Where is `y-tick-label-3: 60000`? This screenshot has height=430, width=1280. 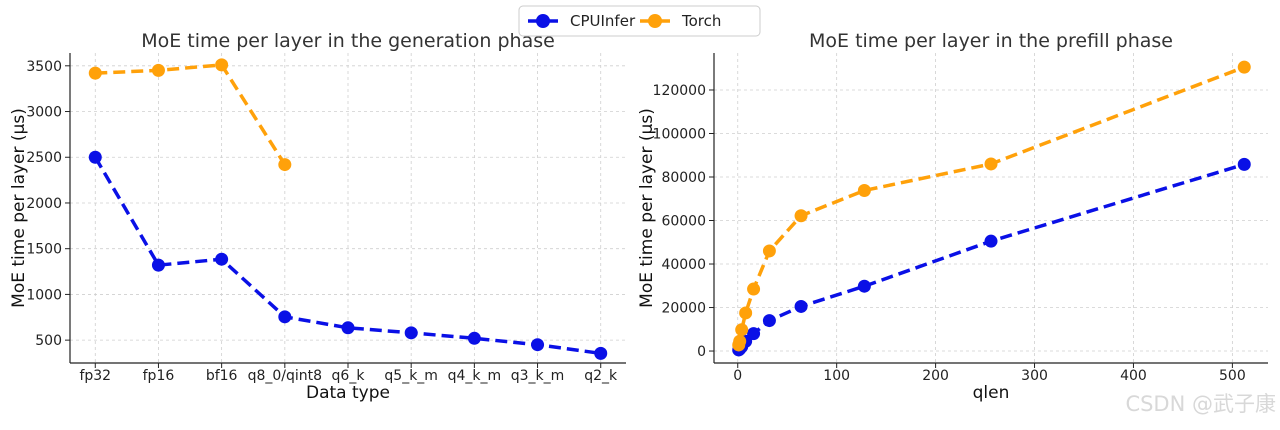 y-tick-label-3: 60000 is located at coordinates (683, 222).